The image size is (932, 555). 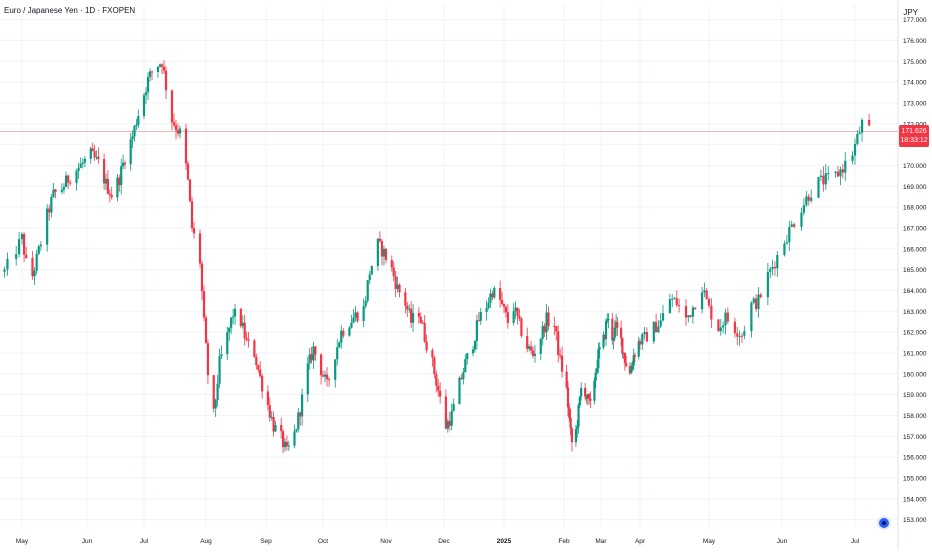 What do you see at coordinates (884, 523) in the screenshot?
I see `tradingview-logo-icon` at bounding box center [884, 523].